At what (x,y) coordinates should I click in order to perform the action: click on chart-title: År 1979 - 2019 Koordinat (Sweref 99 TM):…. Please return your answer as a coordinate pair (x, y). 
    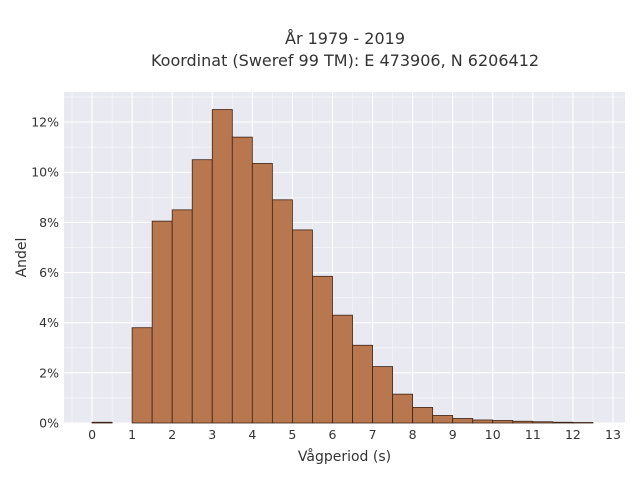
    Looking at the image, I should click on (320, 50).